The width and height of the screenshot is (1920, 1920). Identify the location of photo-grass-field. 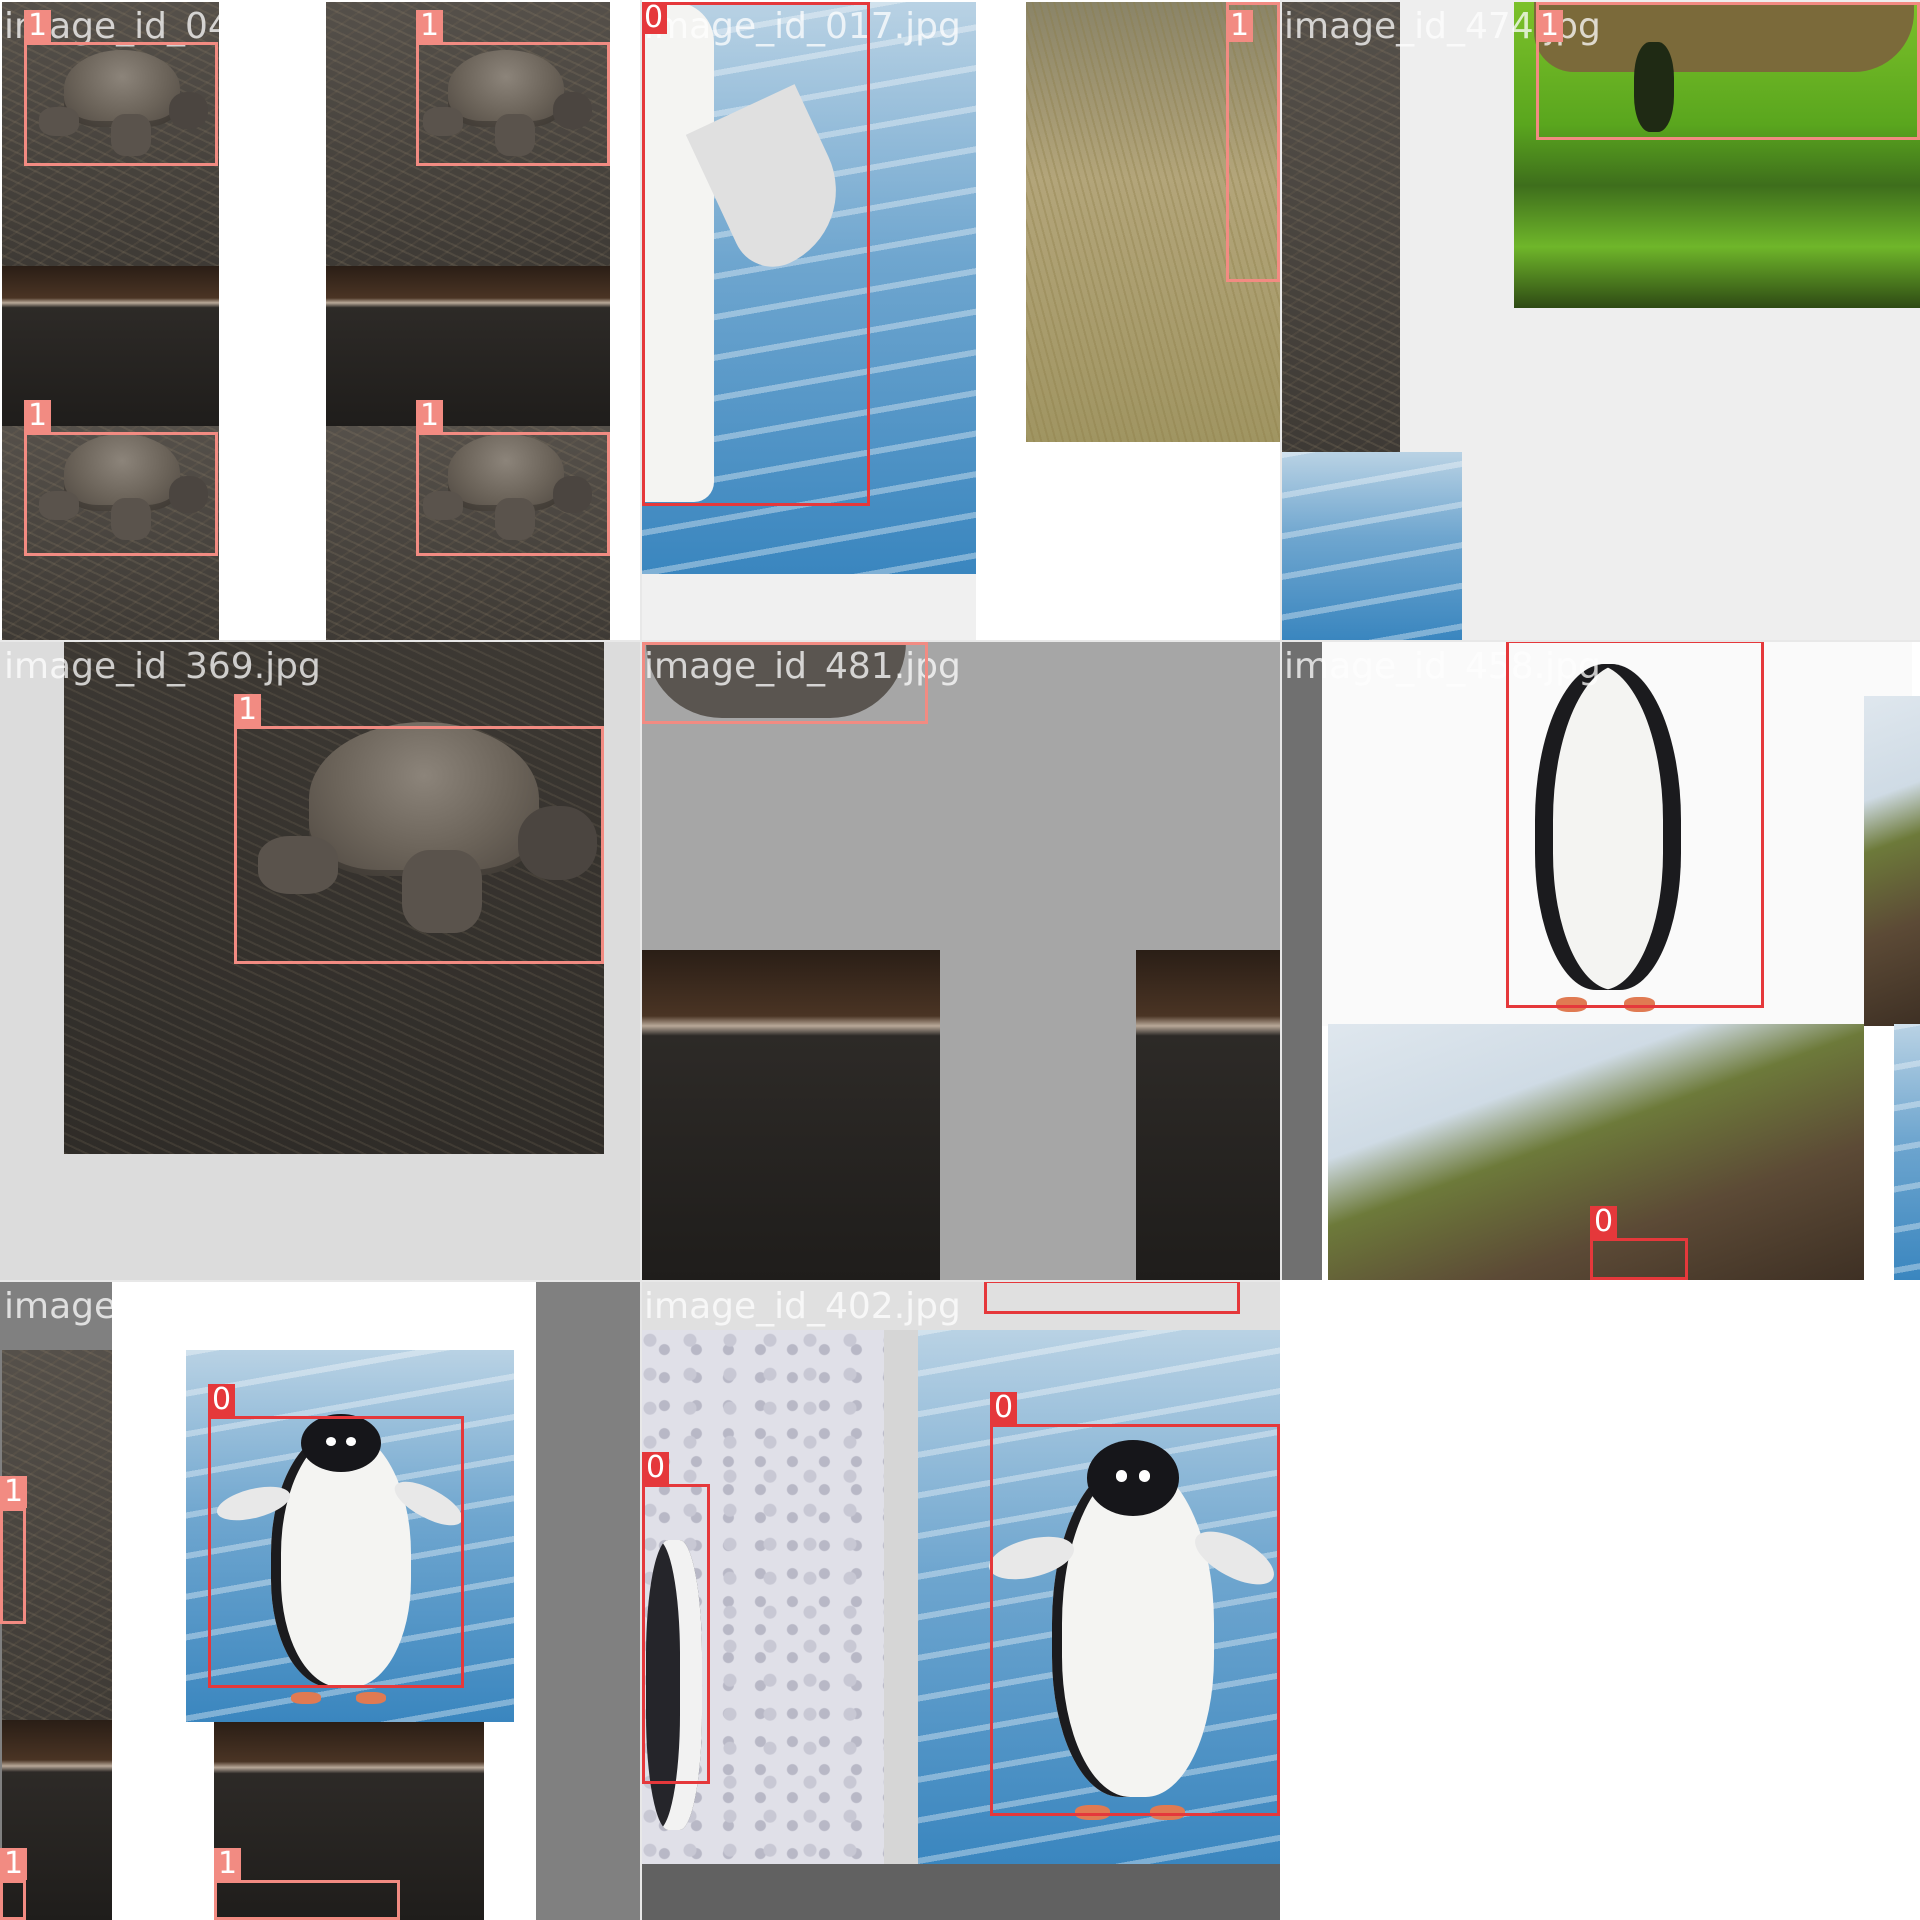
(1153, 222).